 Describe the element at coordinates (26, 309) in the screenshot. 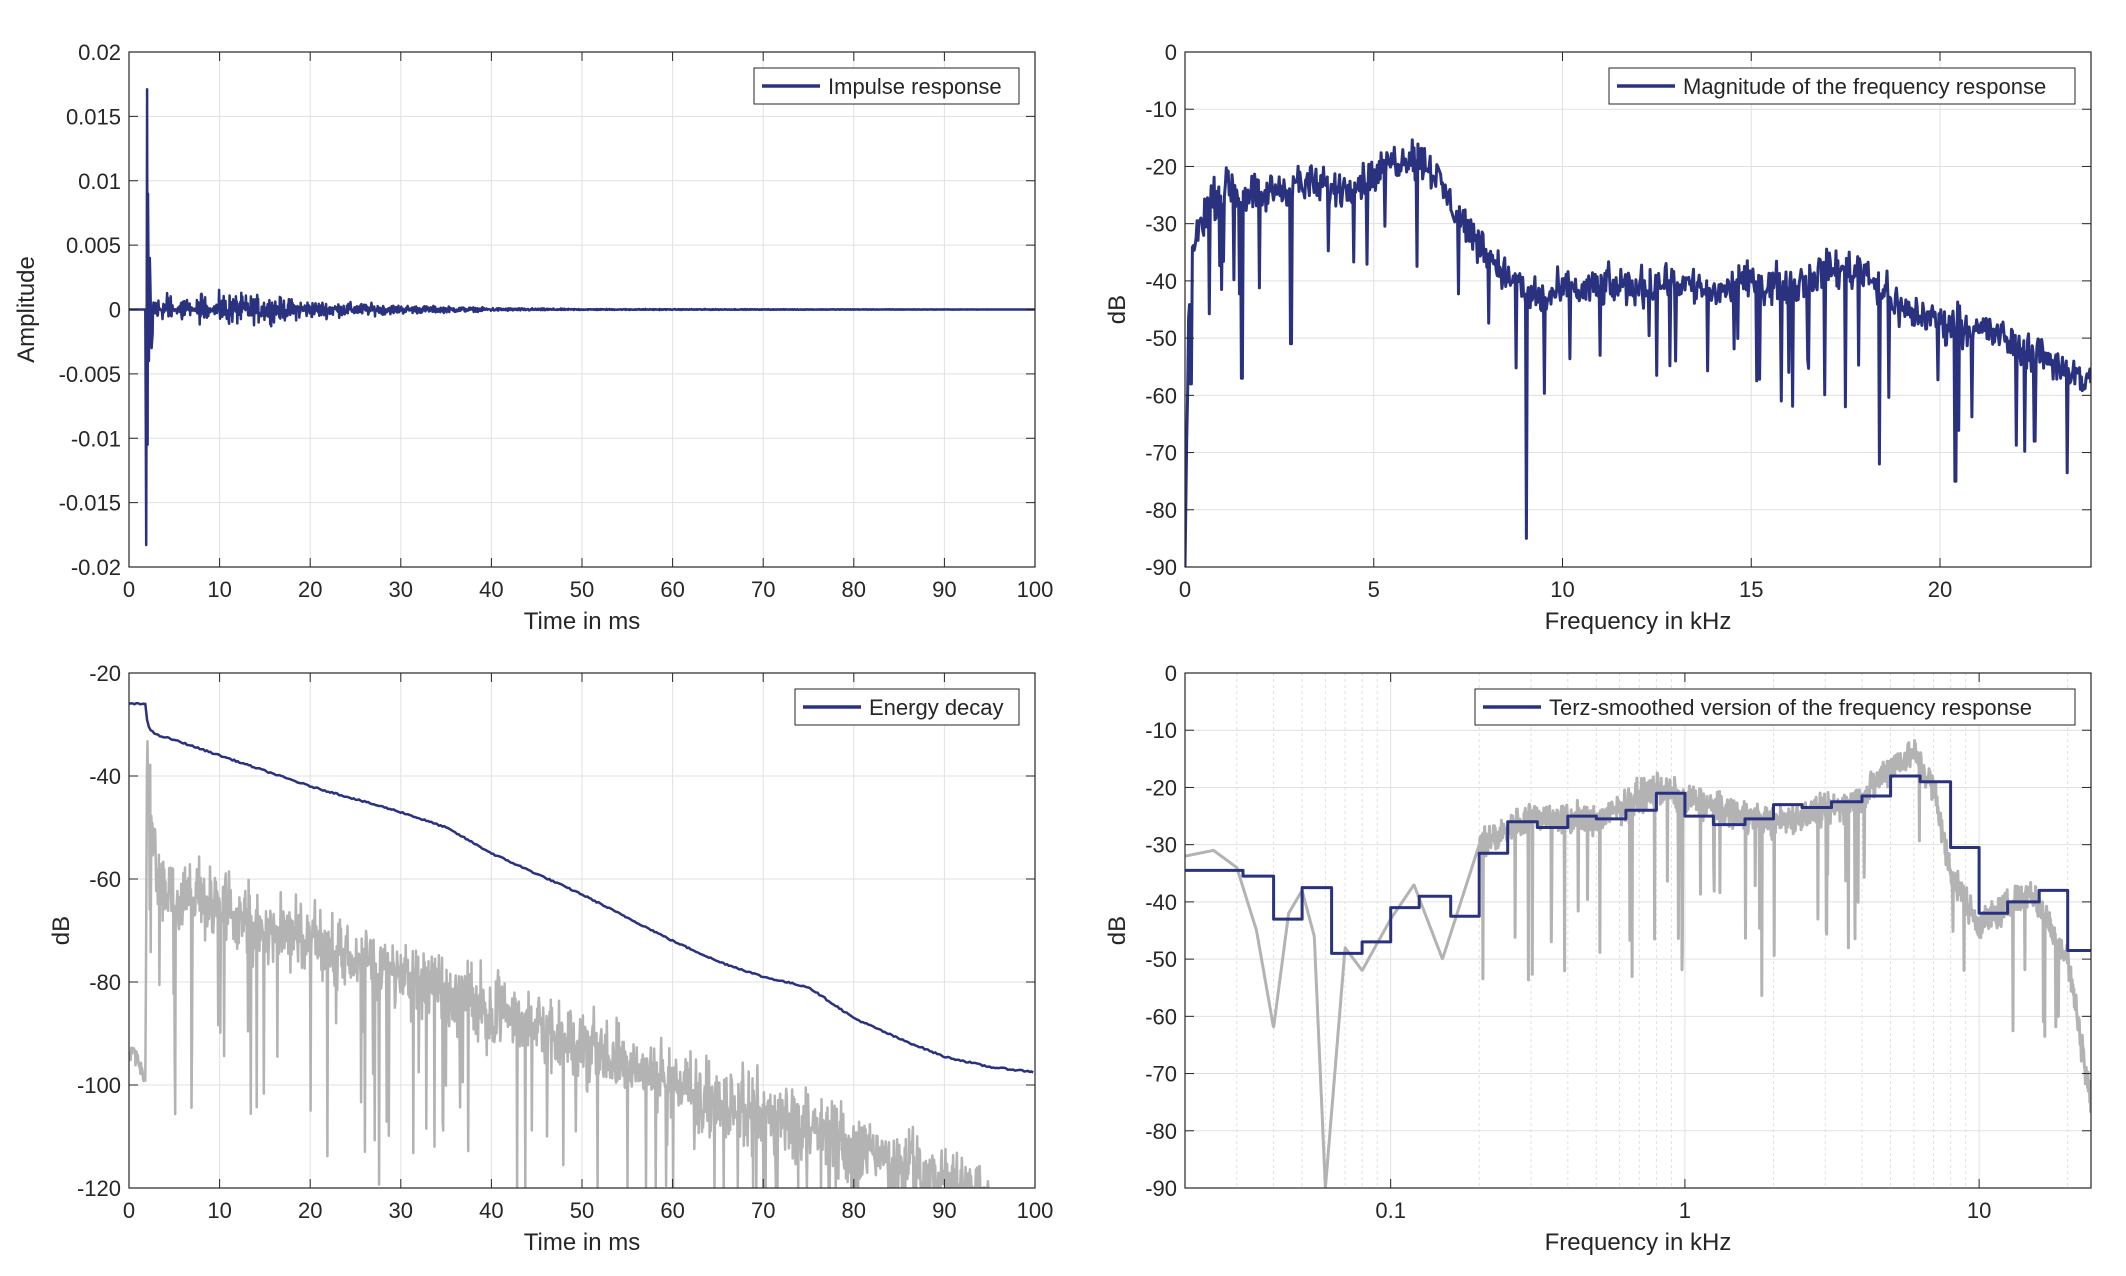

I see `y-axis-label: Amplitude` at that location.